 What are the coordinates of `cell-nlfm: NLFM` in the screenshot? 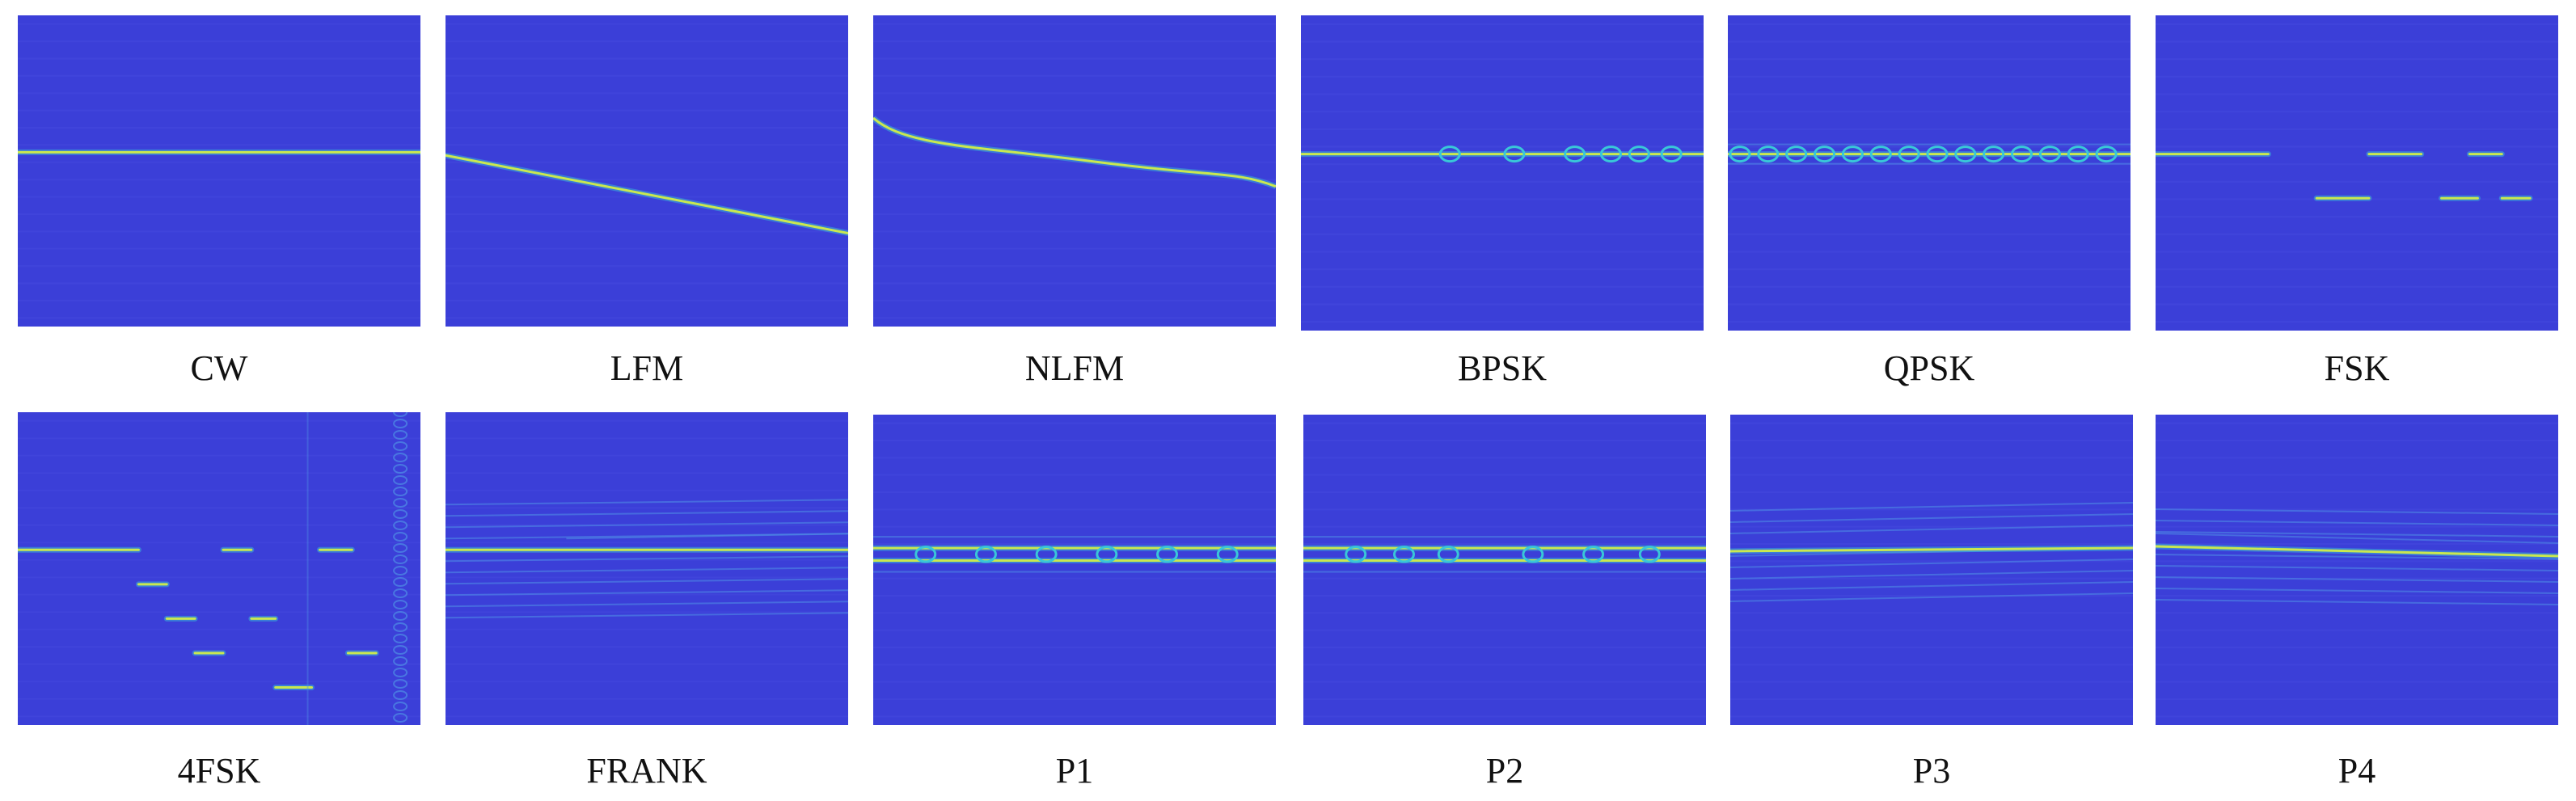 It's located at (1074, 201).